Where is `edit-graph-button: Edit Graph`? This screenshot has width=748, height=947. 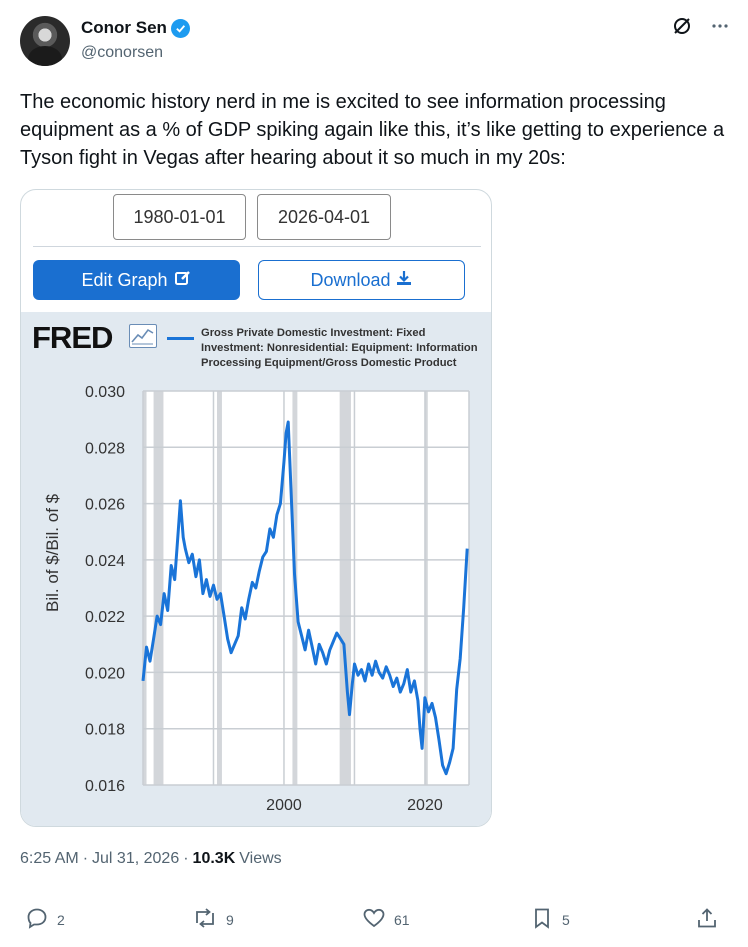 edit-graph-button: Edit Graph is located at coordinates (136, 280).